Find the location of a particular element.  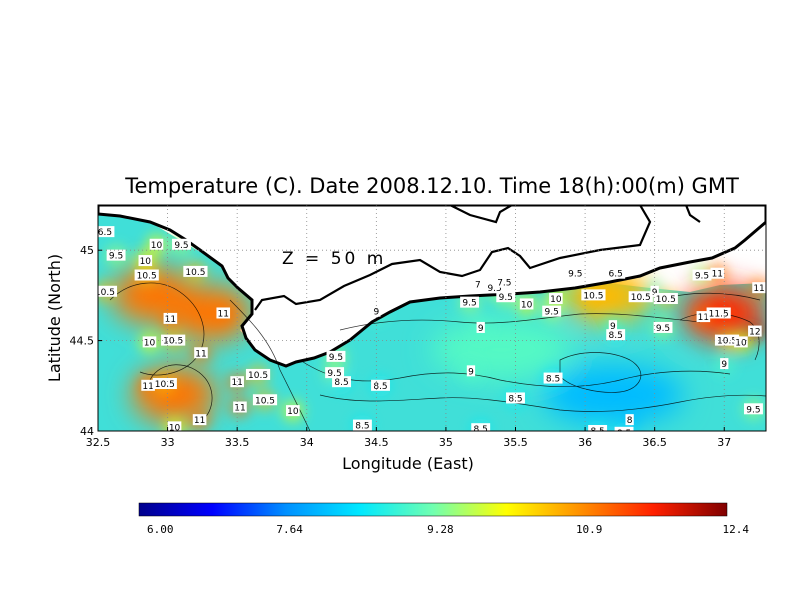

x-tick-label: 35 is located at coordinates (446, 442).